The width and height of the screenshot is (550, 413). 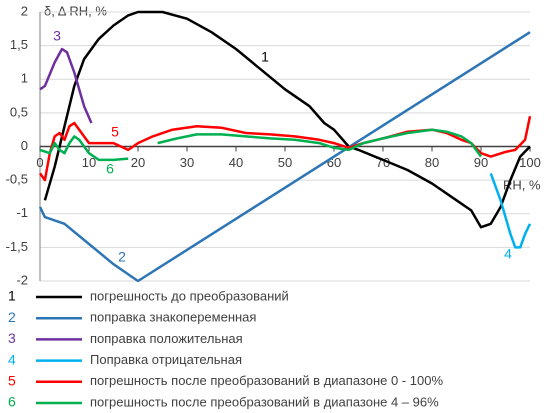 What do you see at coordinates (522, 184) in the screenshot?
I see `x-axis-title: RH, %` at bounding box center [522, 184].